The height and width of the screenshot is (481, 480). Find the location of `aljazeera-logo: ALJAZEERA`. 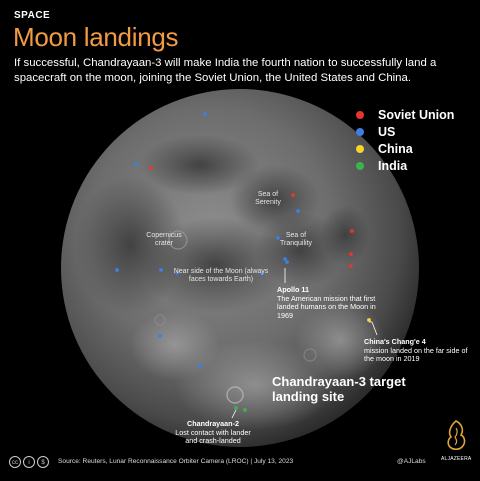

aljazeera-logo: ALJAZEERA is located at coordinates (456, 442).